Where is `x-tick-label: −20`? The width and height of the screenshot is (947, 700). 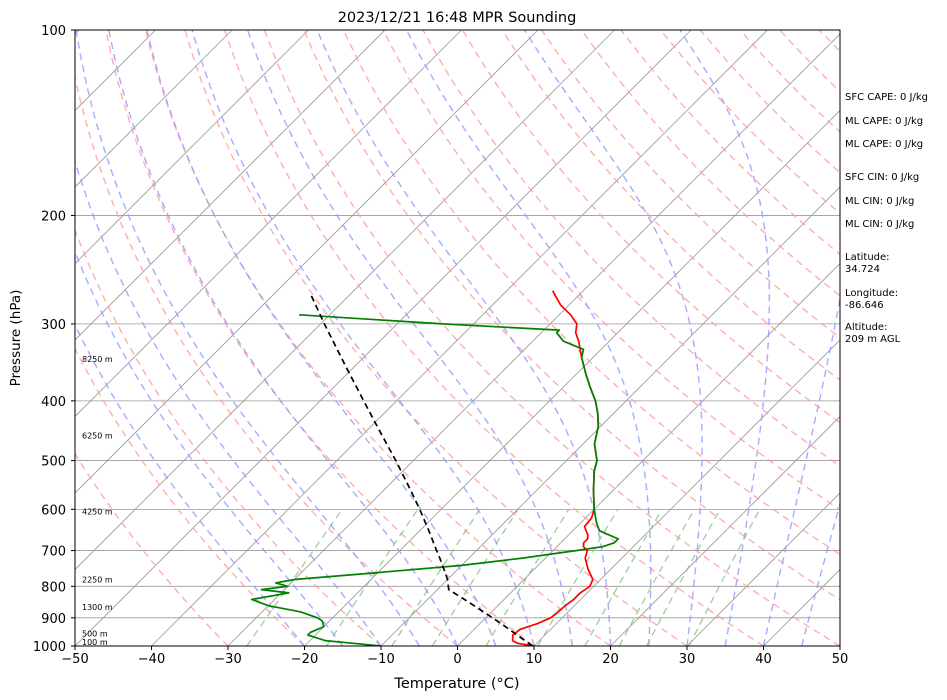
x-tick-label: −20 is located at coordinates (304, 659).